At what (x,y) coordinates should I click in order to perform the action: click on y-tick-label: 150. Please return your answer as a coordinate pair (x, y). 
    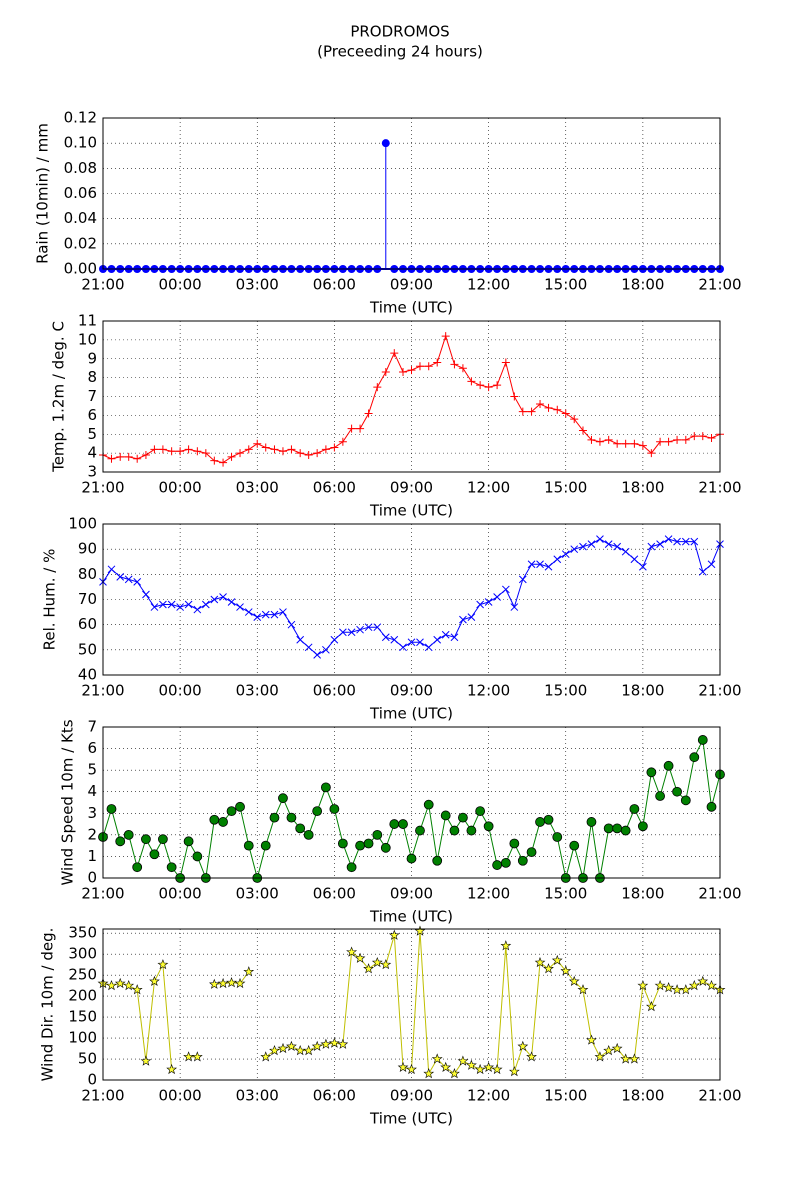
    Looking at the image, I should click on (82, 1017).